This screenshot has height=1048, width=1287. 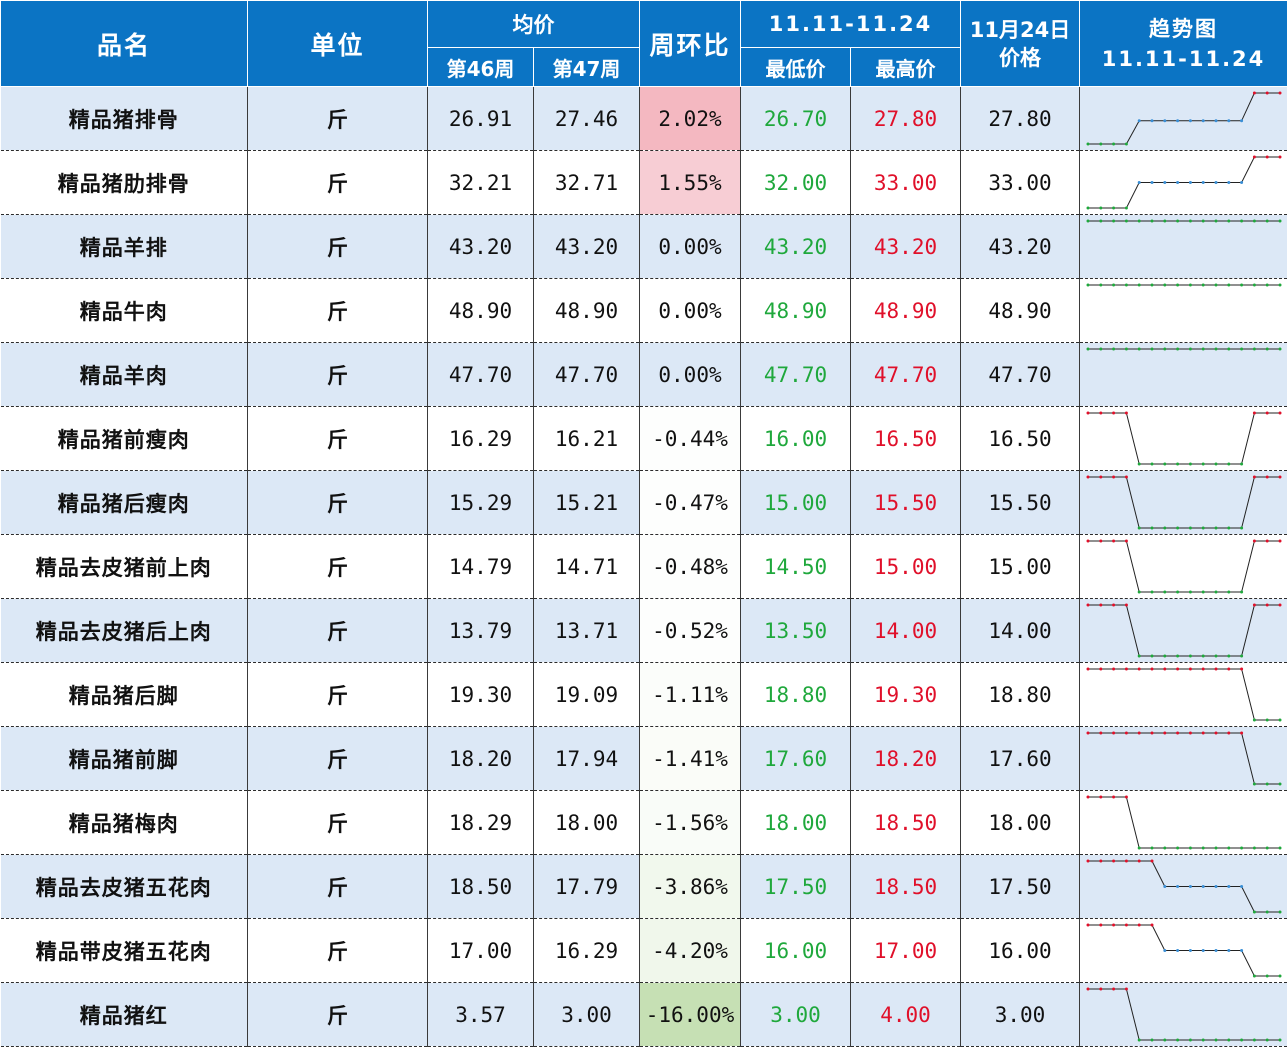 I want to click on table-row: 精品牛肉斤 48.90 48.90 0.00% 48.90 48.90 48.90, so click(x=643, y=310).